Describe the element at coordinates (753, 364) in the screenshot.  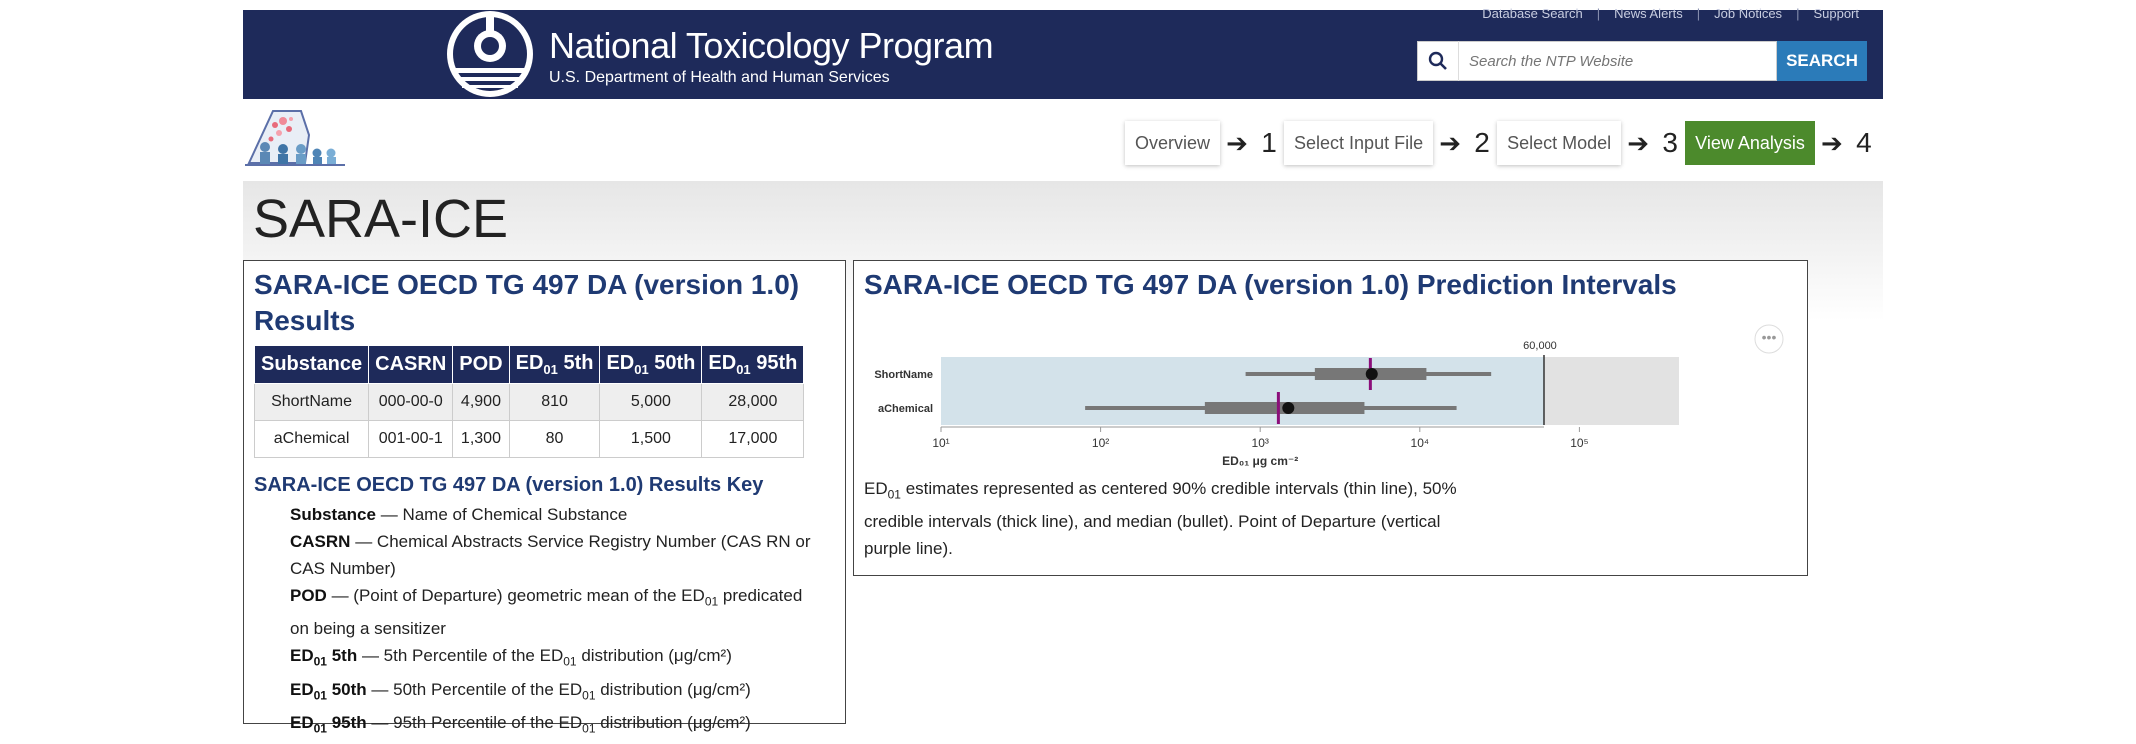
I see `col-ed01-95th: ED01 95th` at that location.